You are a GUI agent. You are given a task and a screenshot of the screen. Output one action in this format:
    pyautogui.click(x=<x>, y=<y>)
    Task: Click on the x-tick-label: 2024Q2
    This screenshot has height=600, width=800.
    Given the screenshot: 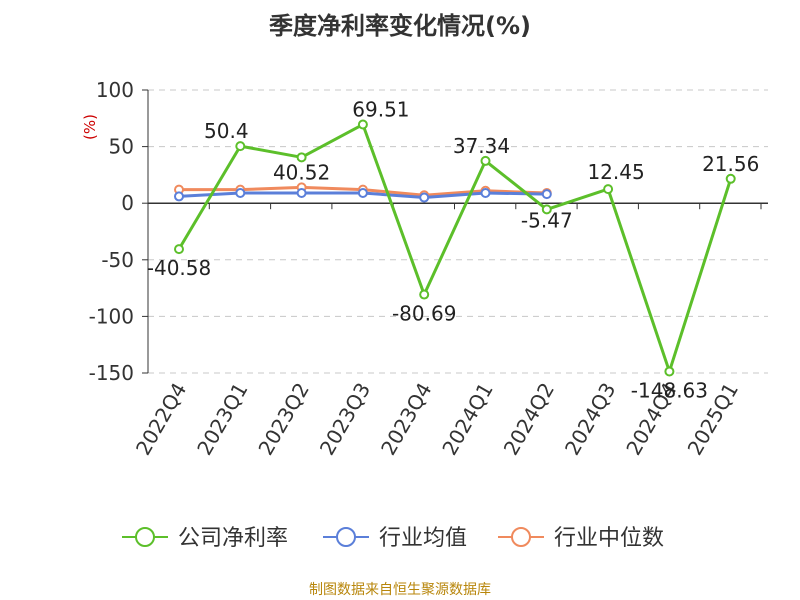 What is the action you would take?
    pyautogui.click(x=529, y=419)
    